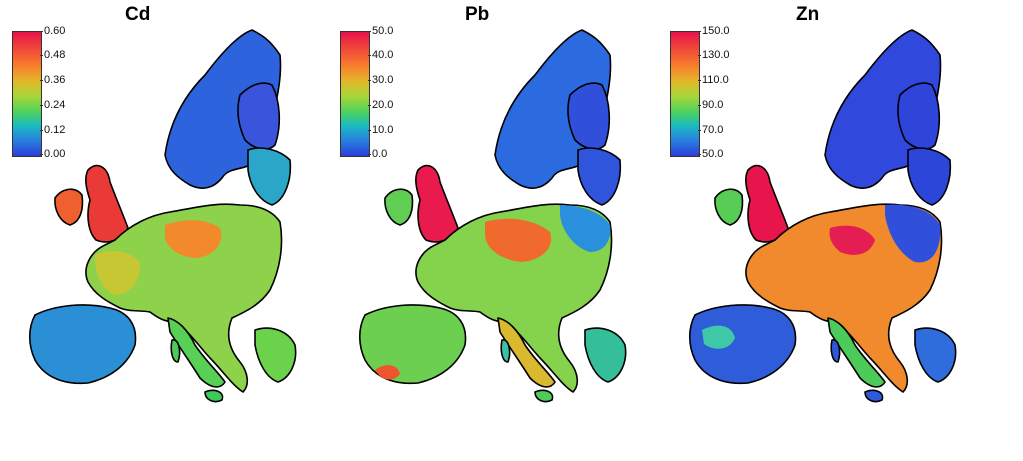 The width and height of the screenshot is (1023, 461). Describe the element at coordinates (52, 154) in the screenshot. I see `legend-tick: 0.00` at that location.